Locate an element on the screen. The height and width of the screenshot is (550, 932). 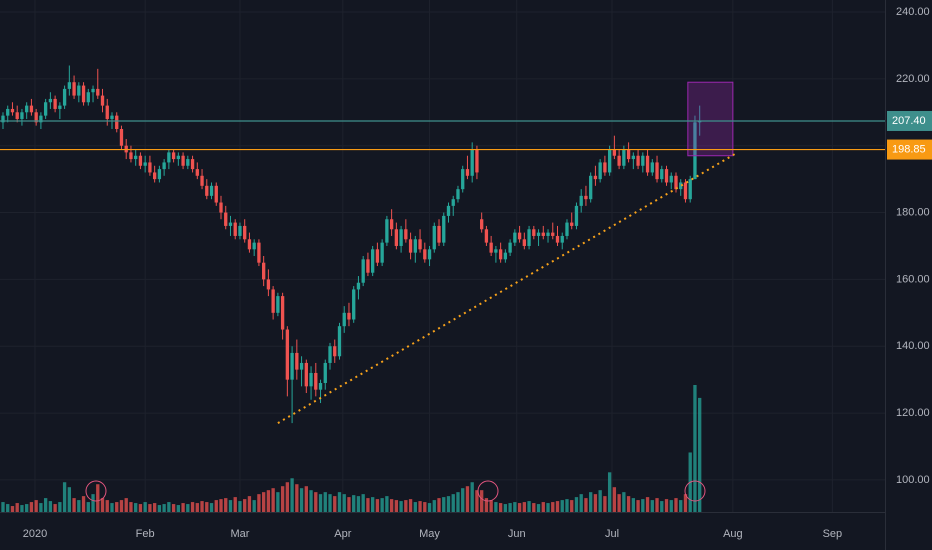
x-tick-label: Aug is located at coordinates (733, 534).